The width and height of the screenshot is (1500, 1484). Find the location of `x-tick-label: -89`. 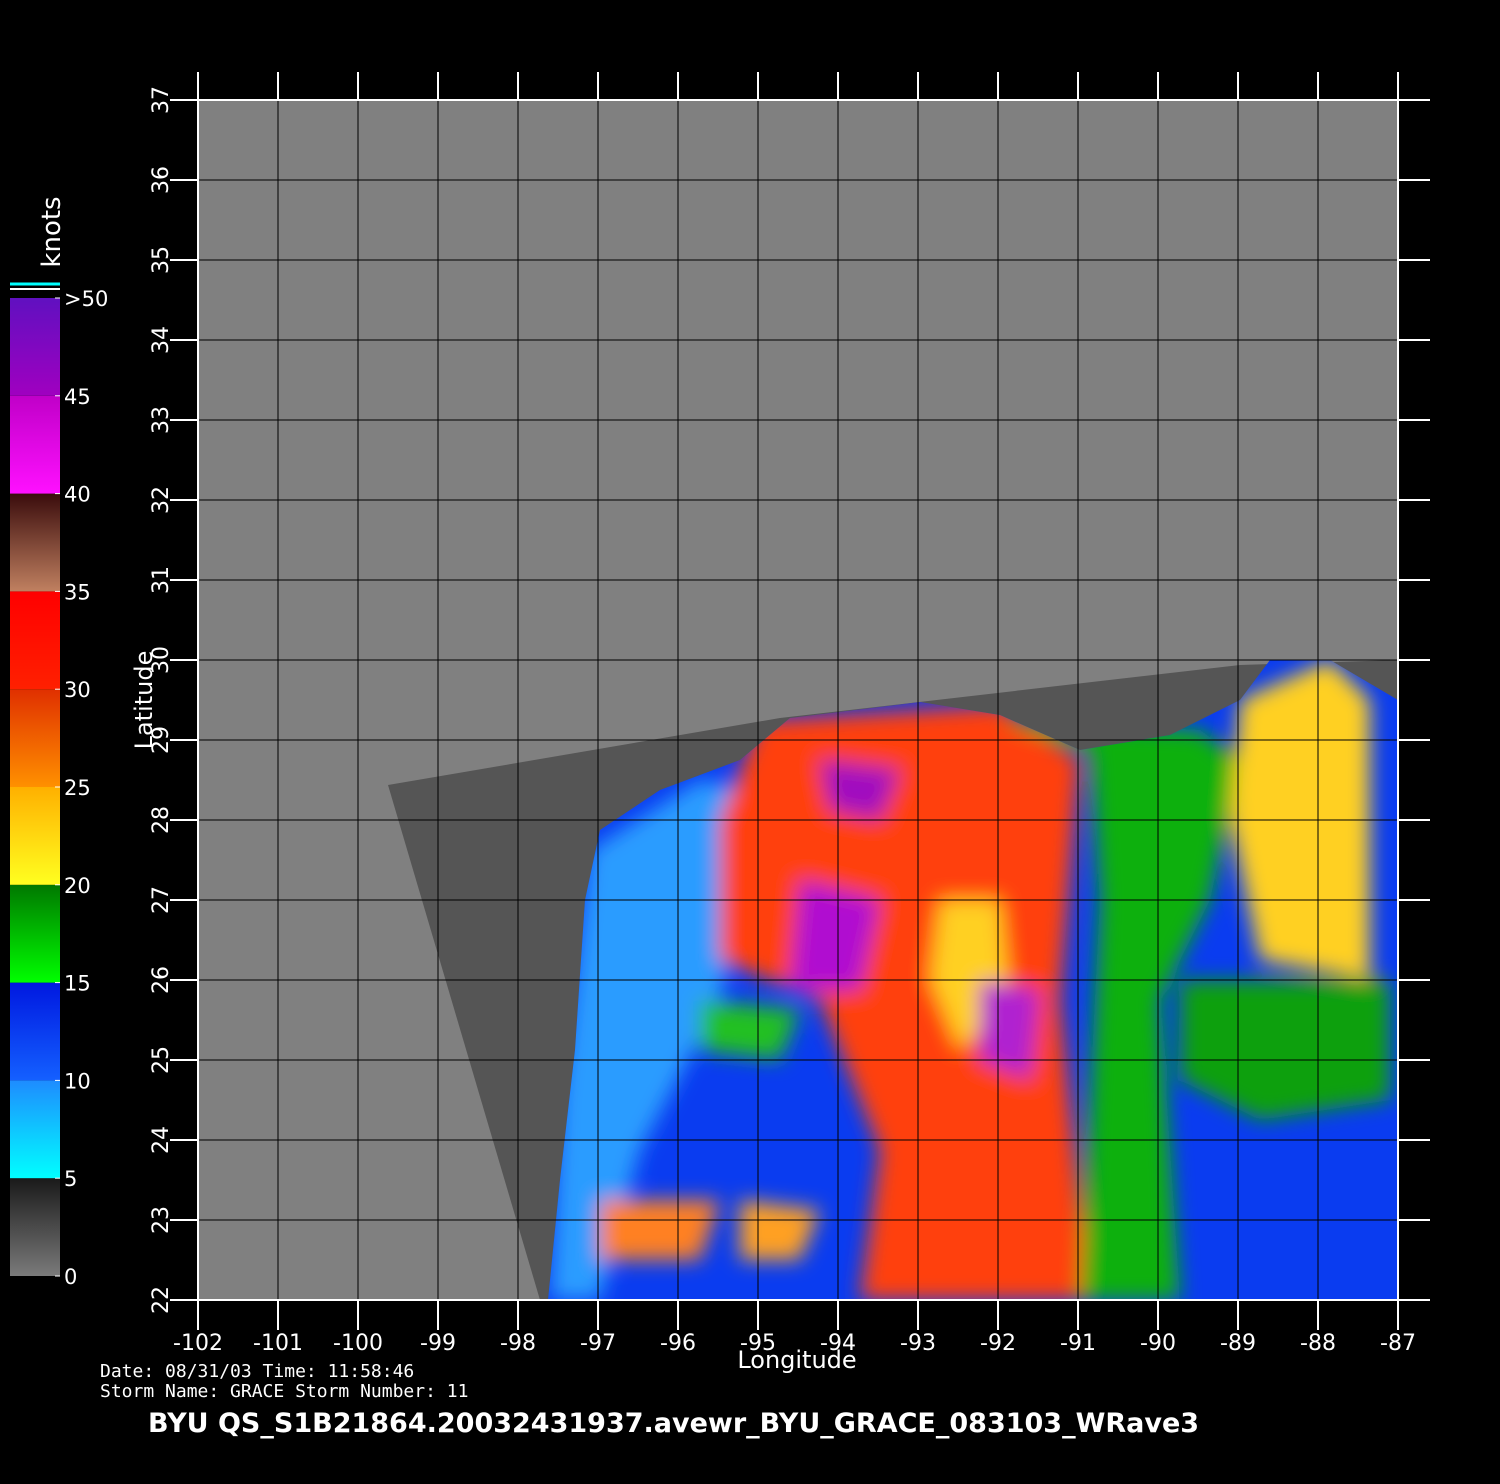

x-tick-label: -89 is located at coordinates (1238, 1343).